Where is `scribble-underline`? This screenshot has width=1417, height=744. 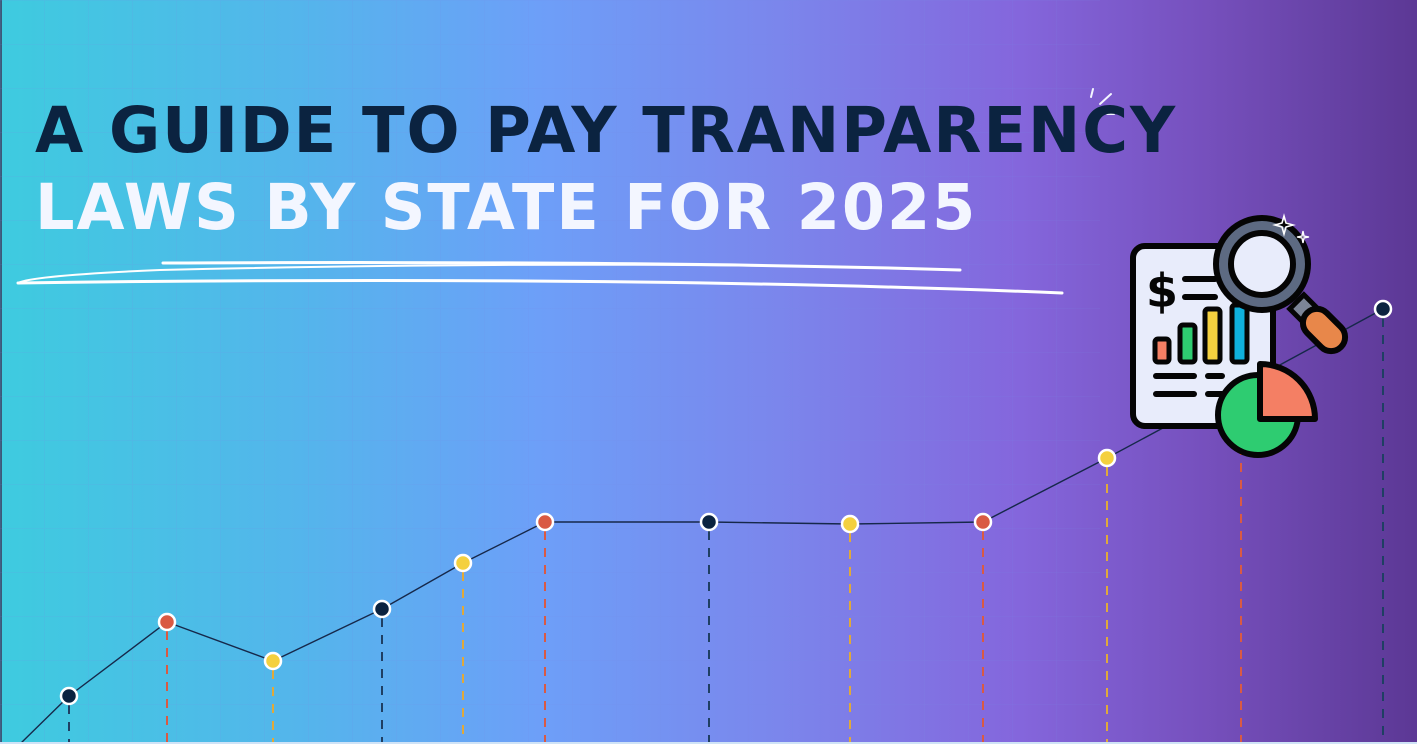
scribble-underline is located at coordinates (540, 278).